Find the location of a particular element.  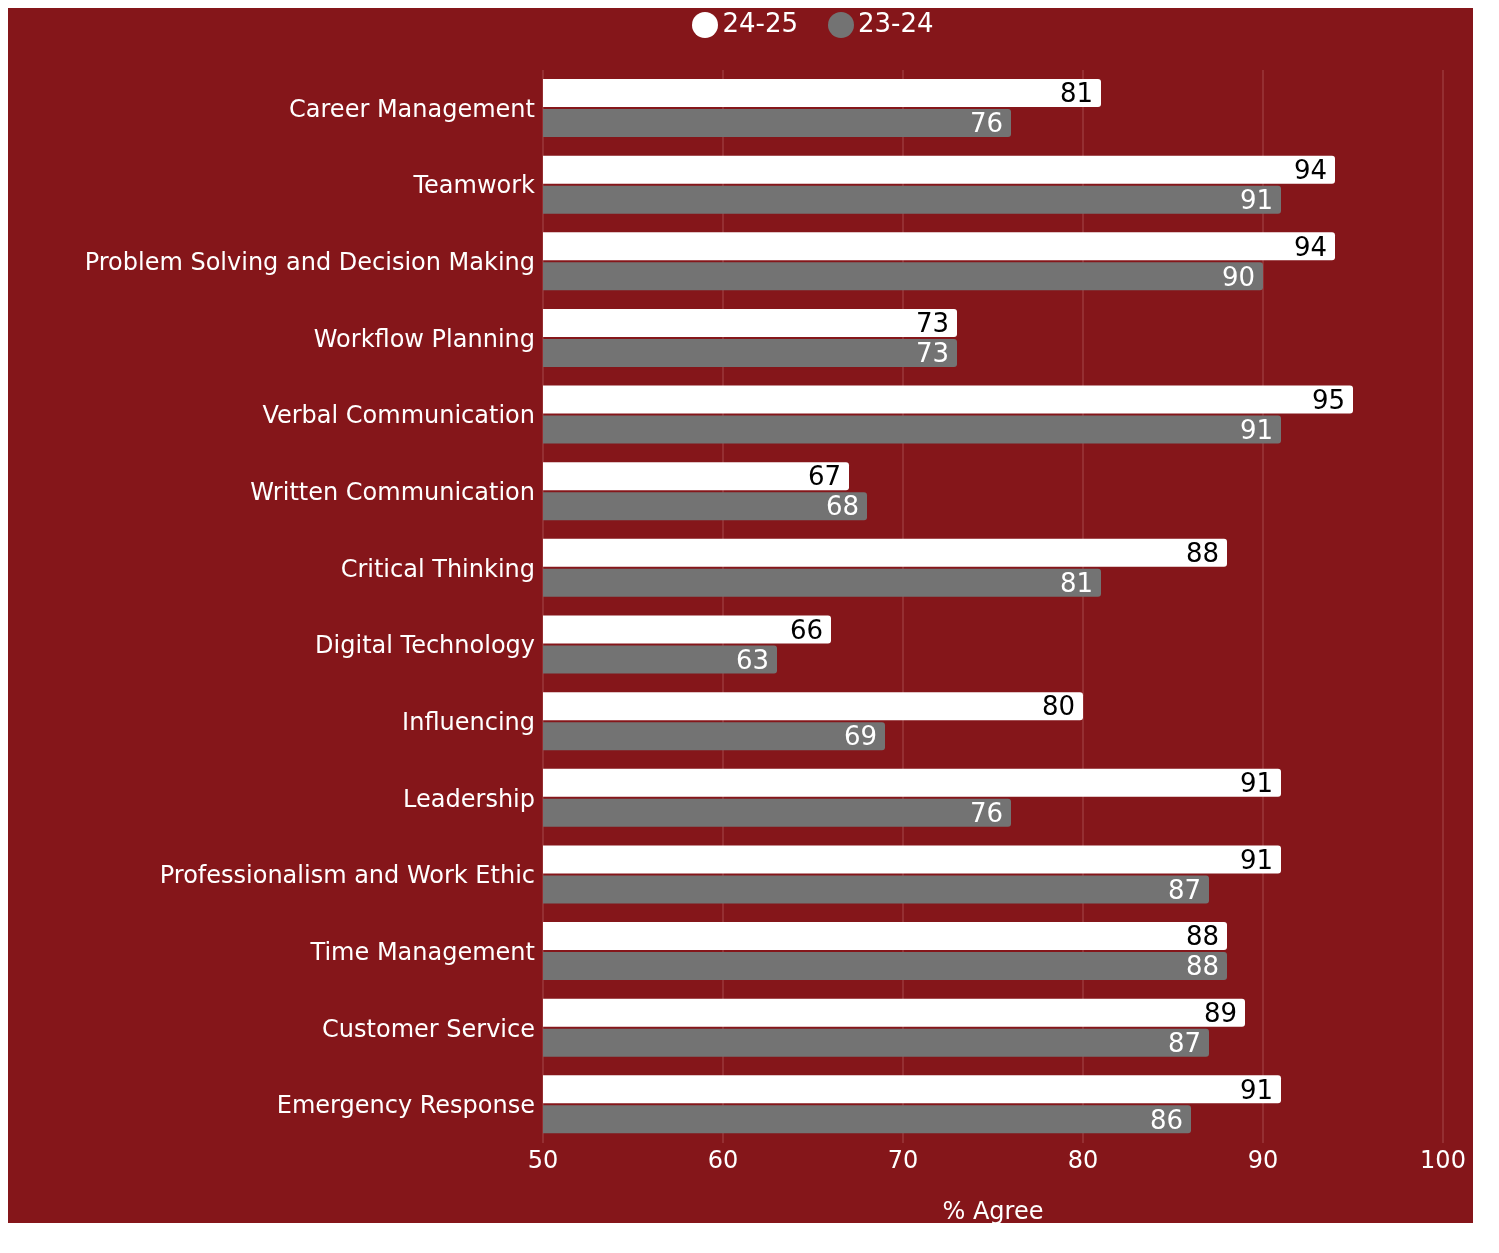

x-tick-label: 70 is located at coordinates (903, 1160).